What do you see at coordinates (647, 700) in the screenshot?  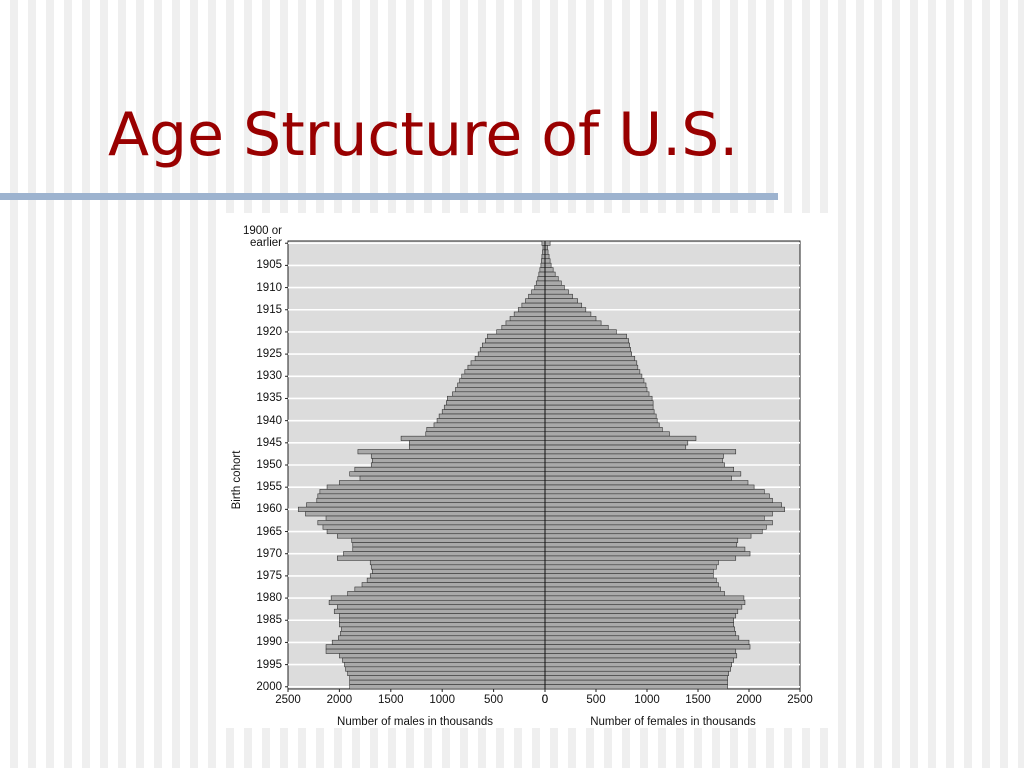 I see `x-tick-label: 1000` at bounding box center [647, 700].